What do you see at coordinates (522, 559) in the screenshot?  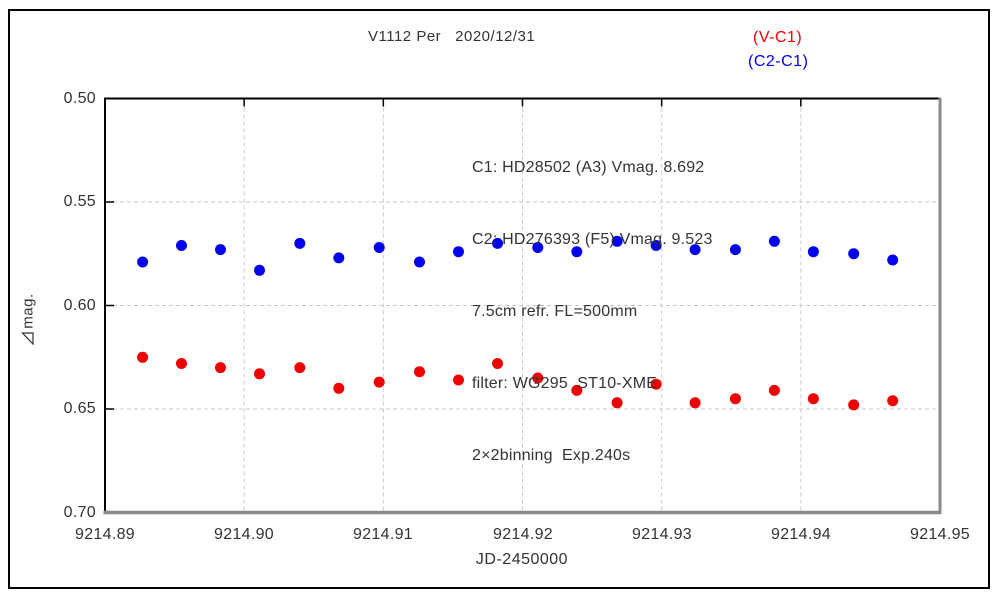 I see `x-axis-label: JD-2450000` at bounding box center [522, 559].